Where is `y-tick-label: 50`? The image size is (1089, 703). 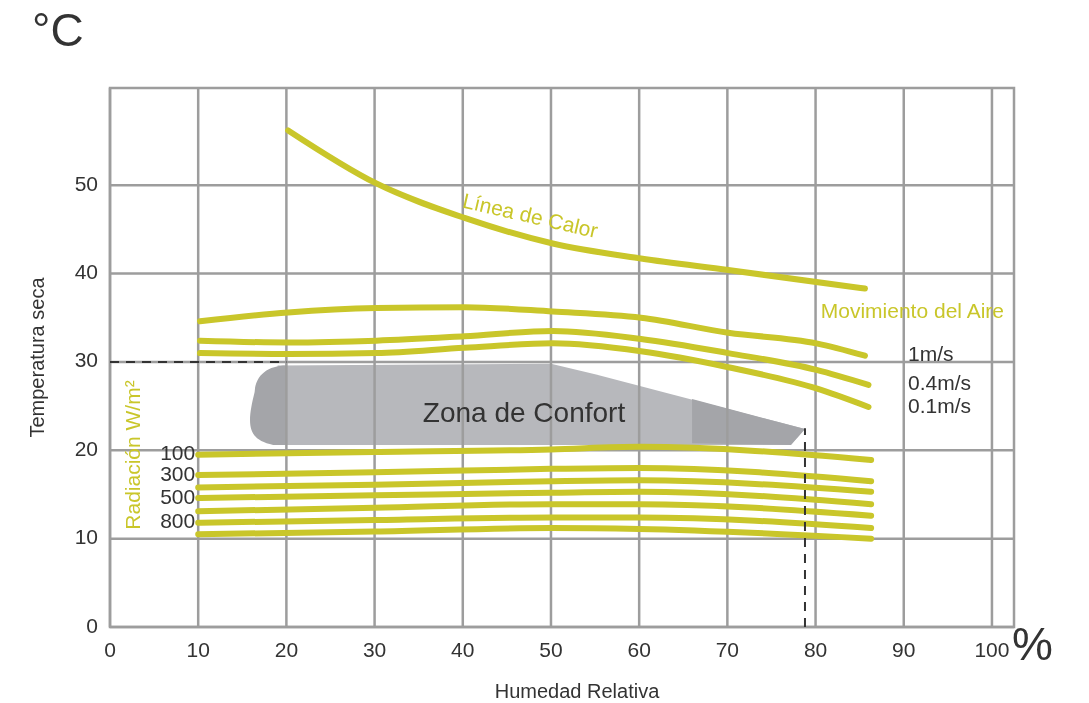
y-tick-label: 50 is located at coordinates (86, 183).